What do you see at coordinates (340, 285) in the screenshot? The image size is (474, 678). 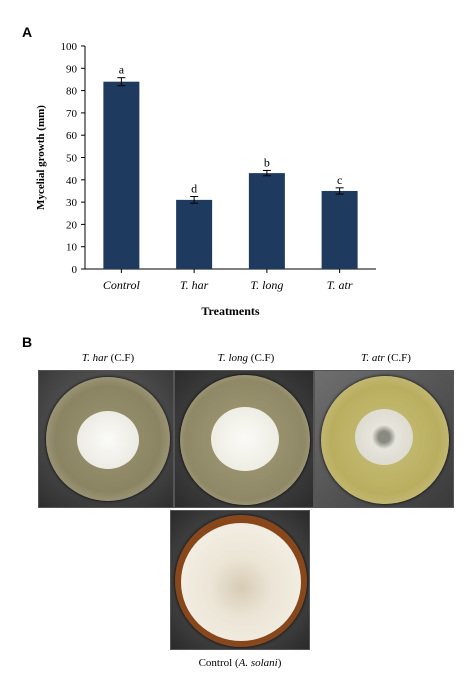 I see `x-tick-label: T. atr` at bounding box center [340, 285].